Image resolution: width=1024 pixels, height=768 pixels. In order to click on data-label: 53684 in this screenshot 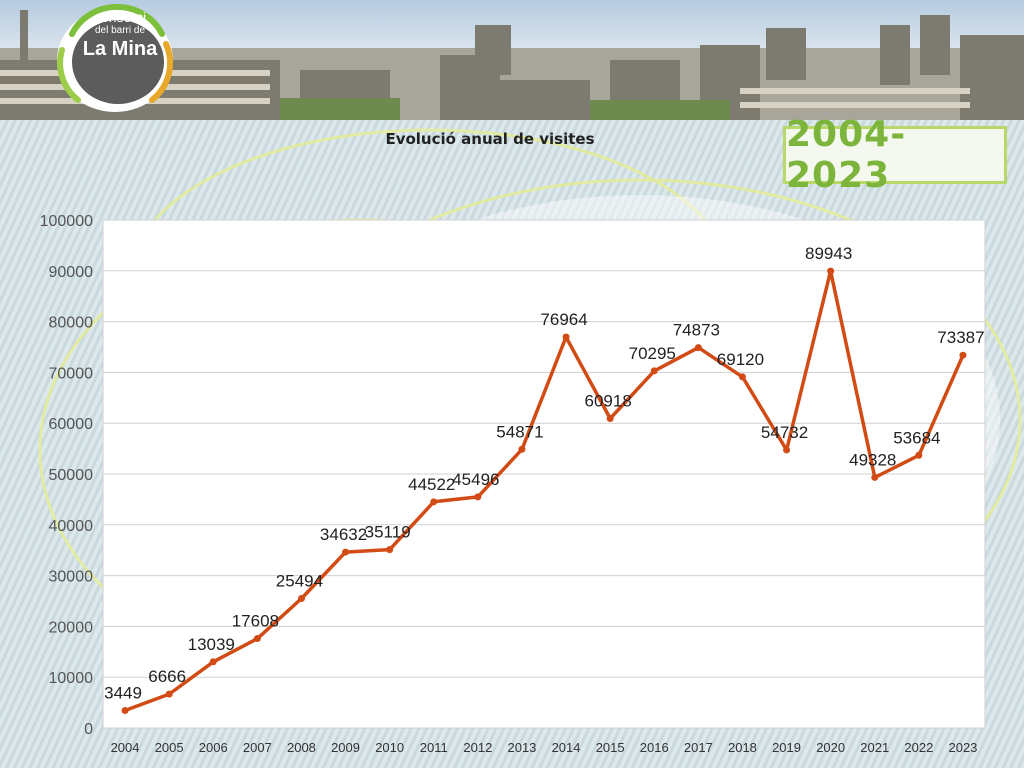, I will do `click(916, 437)`.